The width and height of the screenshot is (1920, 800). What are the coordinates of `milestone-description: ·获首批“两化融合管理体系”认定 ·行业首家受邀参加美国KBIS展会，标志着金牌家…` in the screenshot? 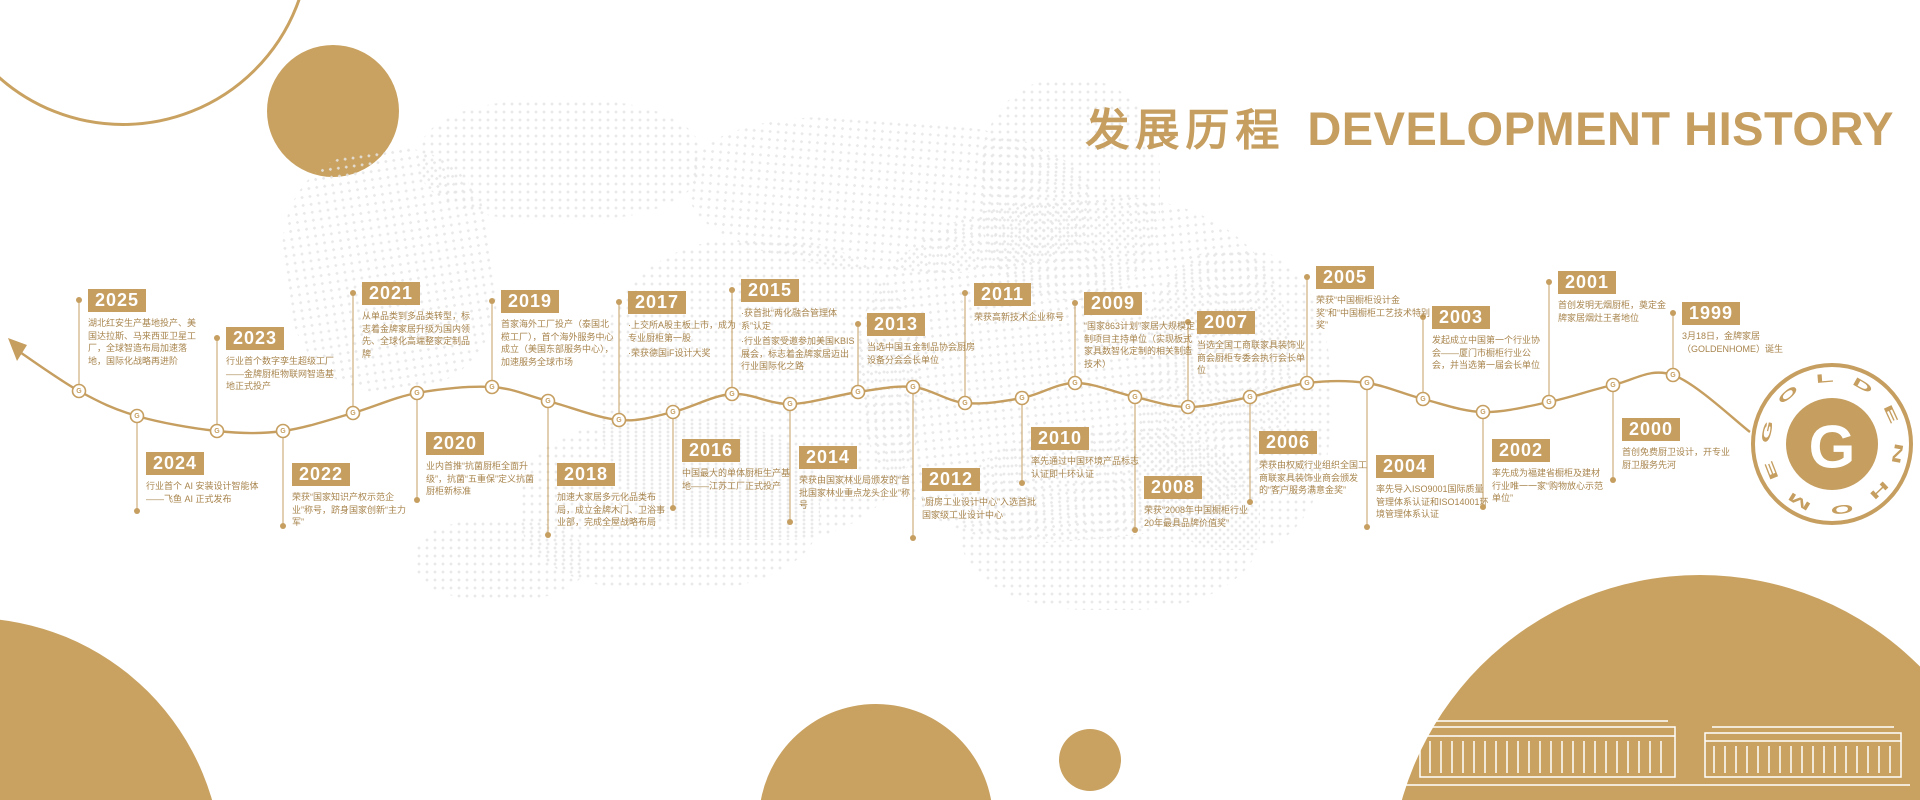 It's located at (798, 340).